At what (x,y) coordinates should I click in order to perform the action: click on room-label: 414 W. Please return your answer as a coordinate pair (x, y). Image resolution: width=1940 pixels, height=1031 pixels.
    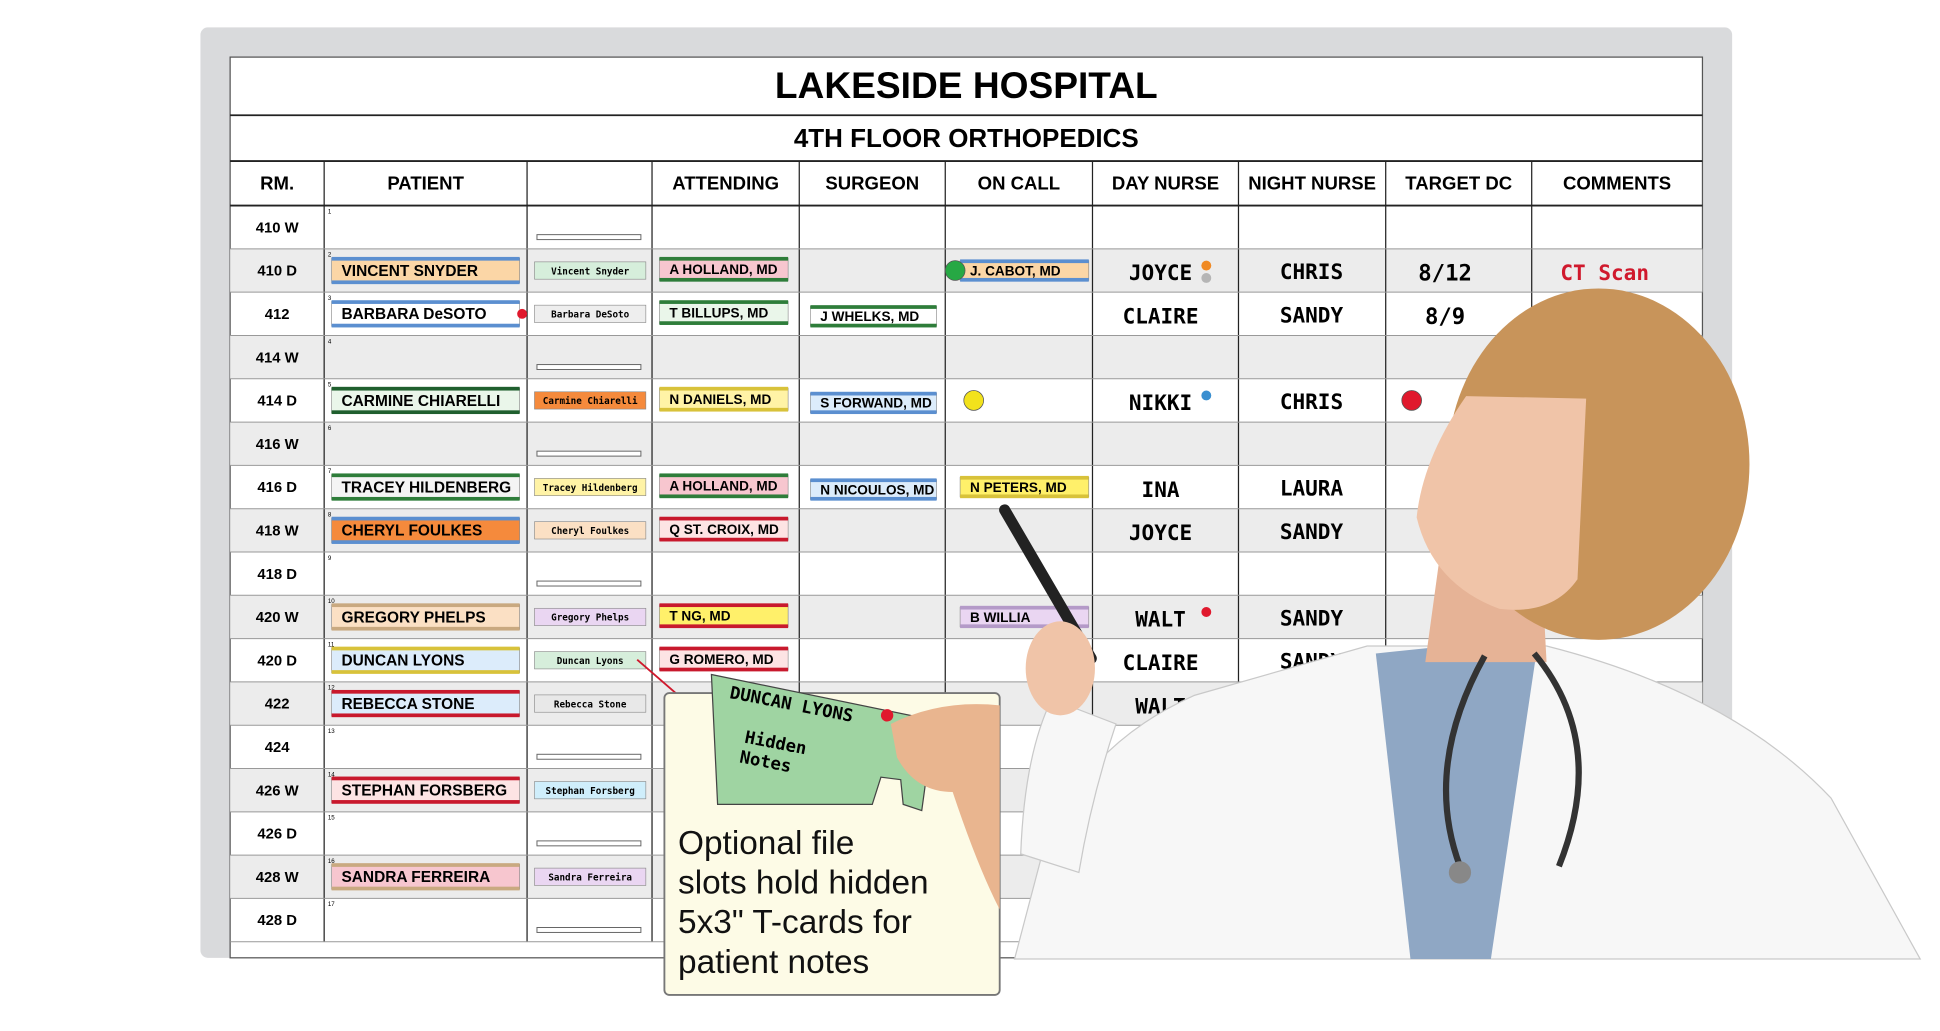
    Looking at the image, I should click on (277, 358).